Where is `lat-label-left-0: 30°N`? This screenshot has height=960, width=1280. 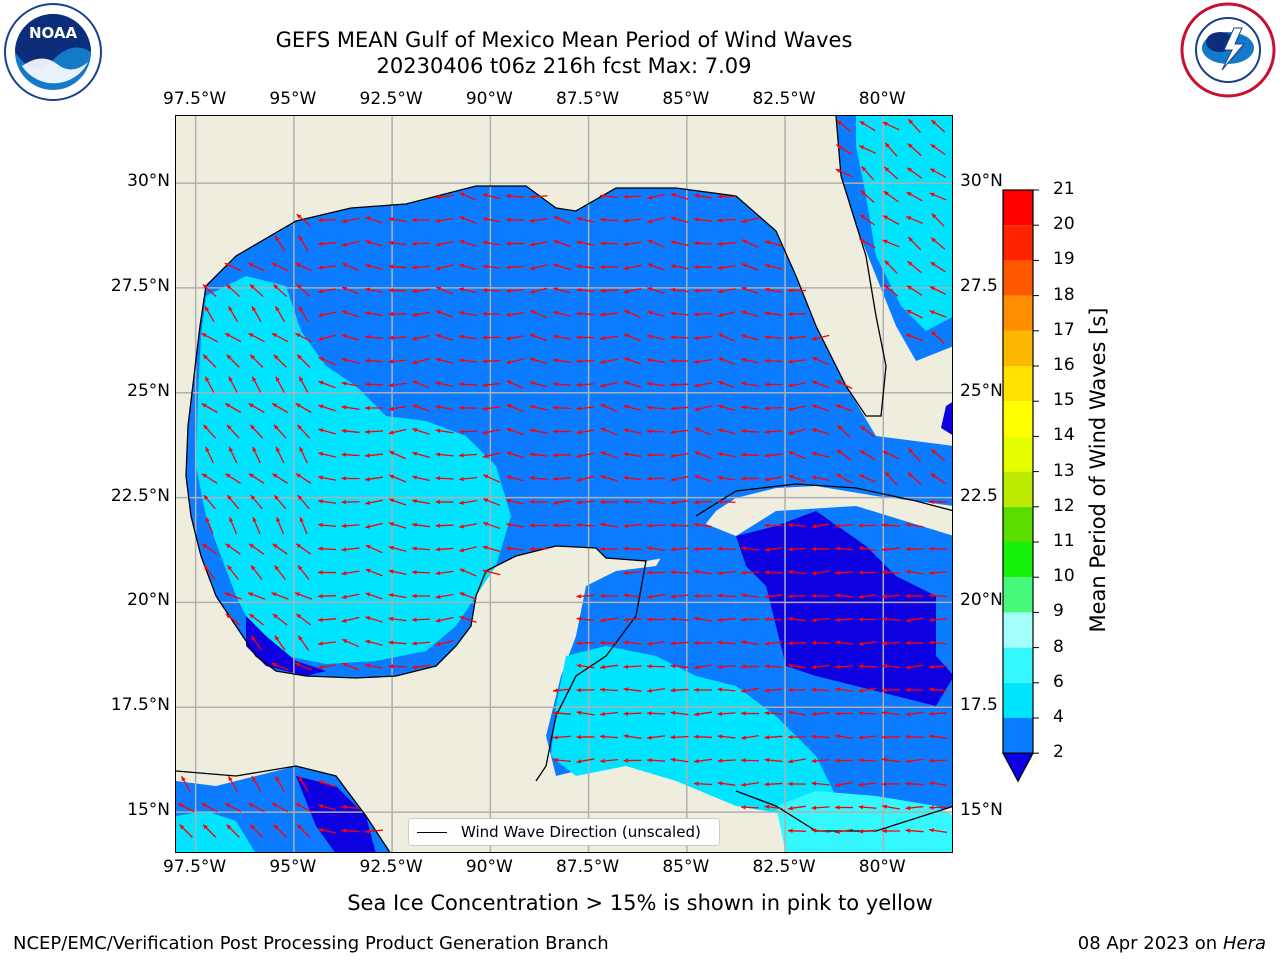 lat-label-left-0: 30°N is located at coordinates (148, 181).